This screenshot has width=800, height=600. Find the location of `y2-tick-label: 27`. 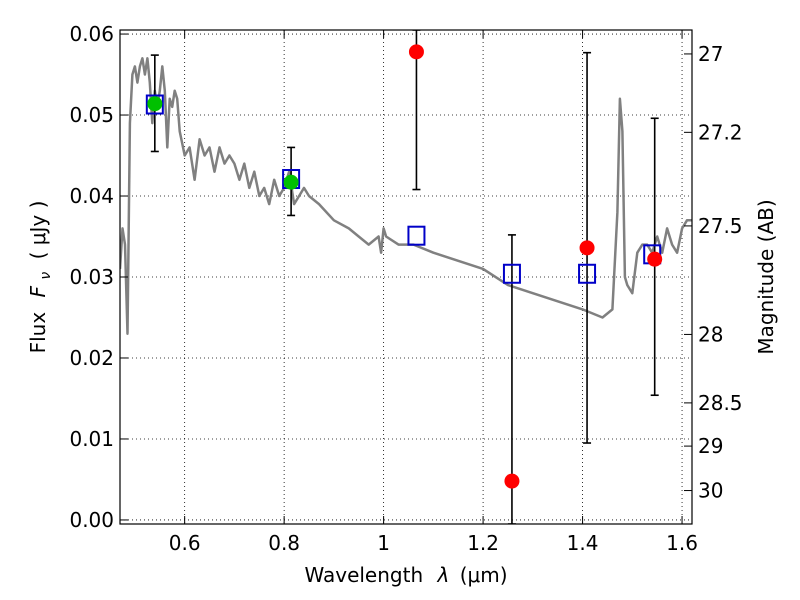

y2-tick-label: 27 is located at coordinates (710, 54).